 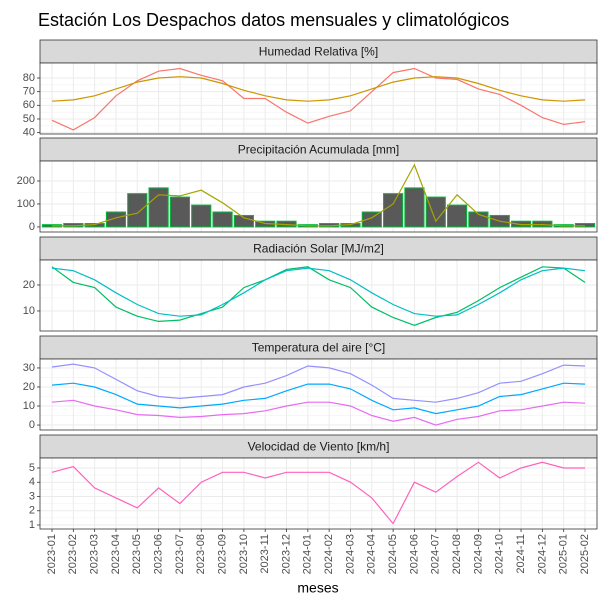 I want to click on y-tick-label: 100, so click(x=26, y=204).